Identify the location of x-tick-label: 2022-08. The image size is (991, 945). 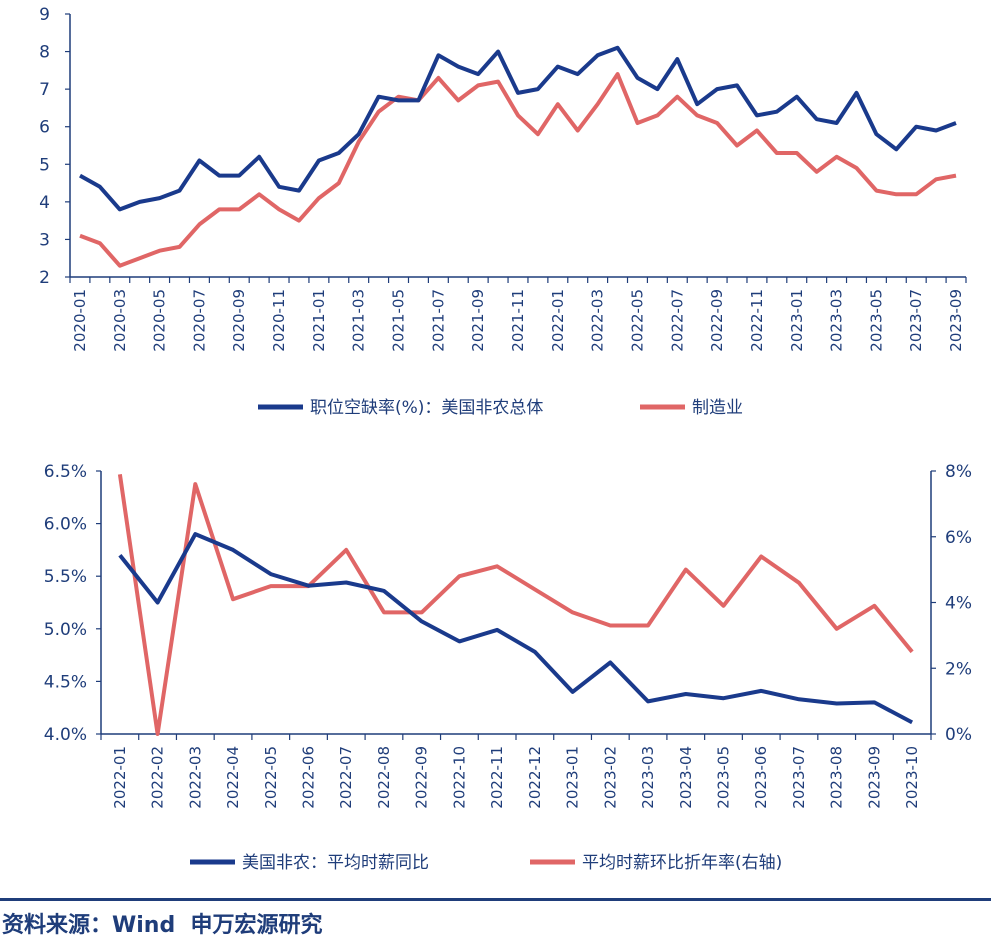
(384, 777).